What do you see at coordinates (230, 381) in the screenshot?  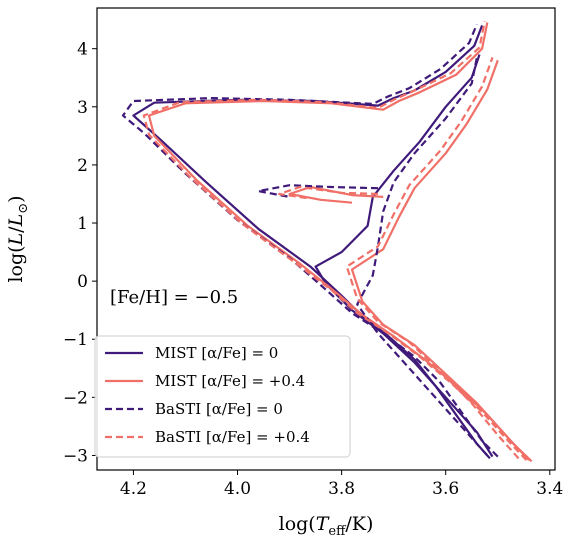 I see `legend-label: MIST [α/Fe] = +0.4` at bounding box center [230, 381].